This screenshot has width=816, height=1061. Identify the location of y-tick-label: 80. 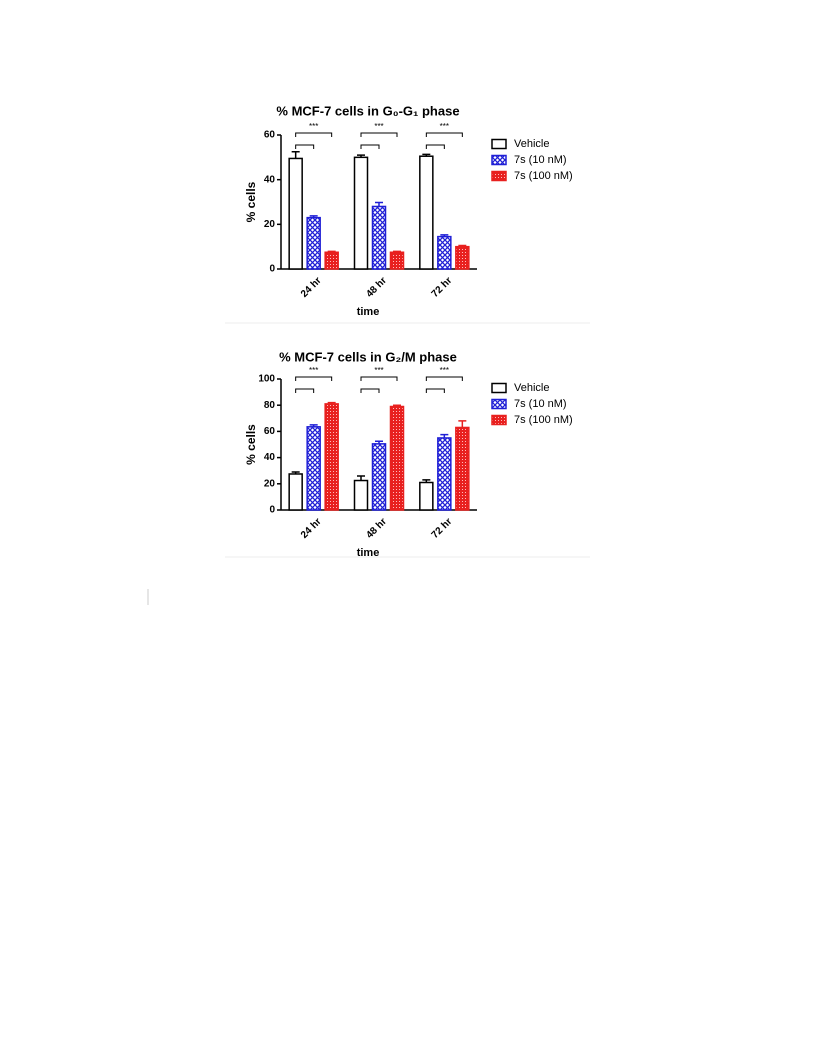
(270, 405).